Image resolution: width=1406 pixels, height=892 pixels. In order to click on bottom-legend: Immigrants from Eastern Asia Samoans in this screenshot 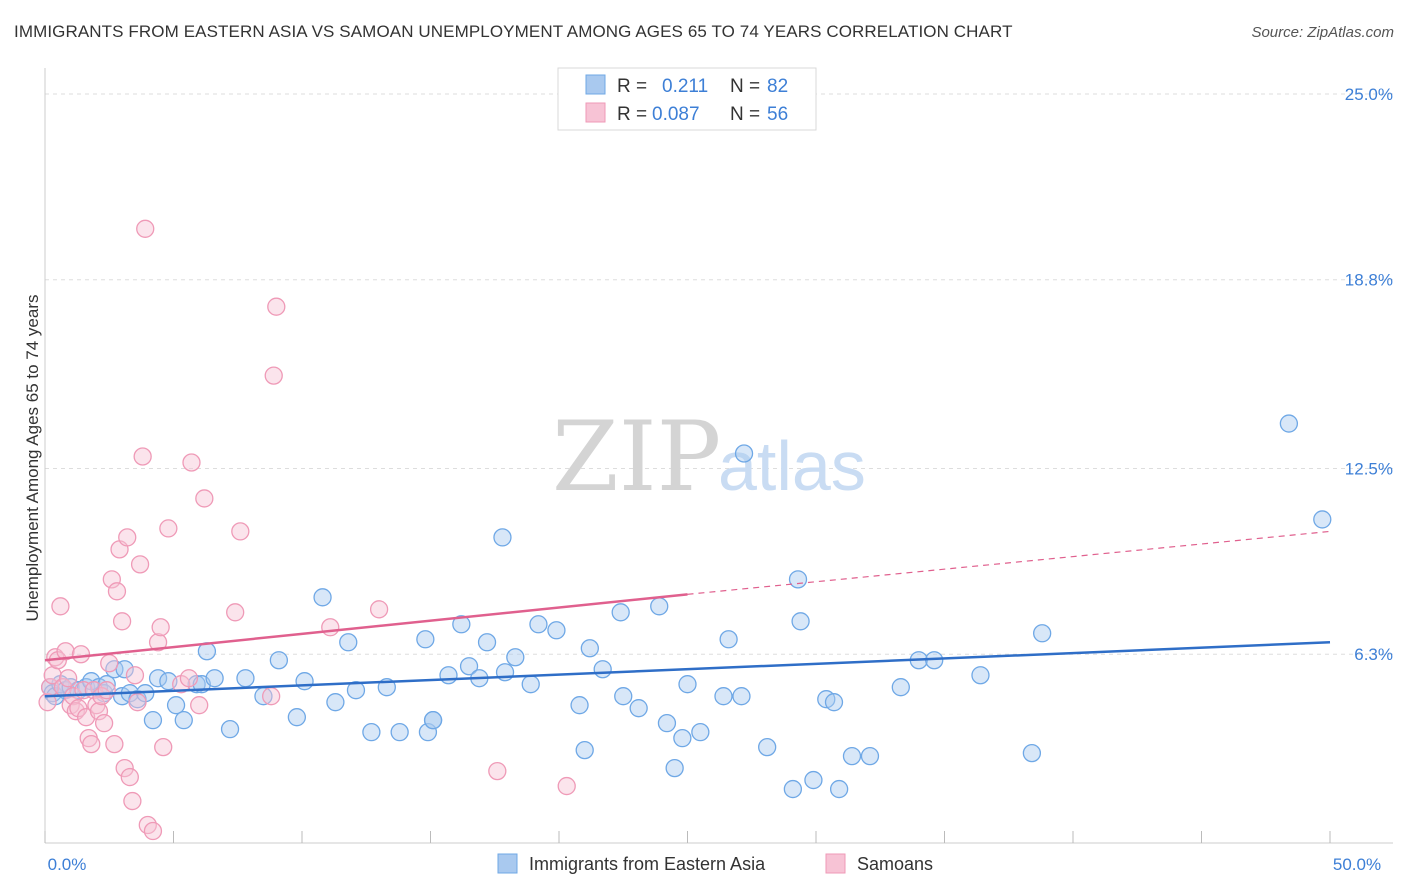, I will do `click(715, 863)`.